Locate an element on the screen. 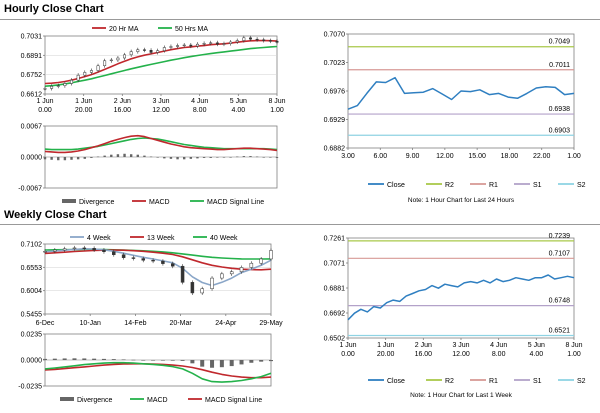 The image size is (600, 413). weekly-legend-4w-label: 4 Week is located at coordinates (99, 238).